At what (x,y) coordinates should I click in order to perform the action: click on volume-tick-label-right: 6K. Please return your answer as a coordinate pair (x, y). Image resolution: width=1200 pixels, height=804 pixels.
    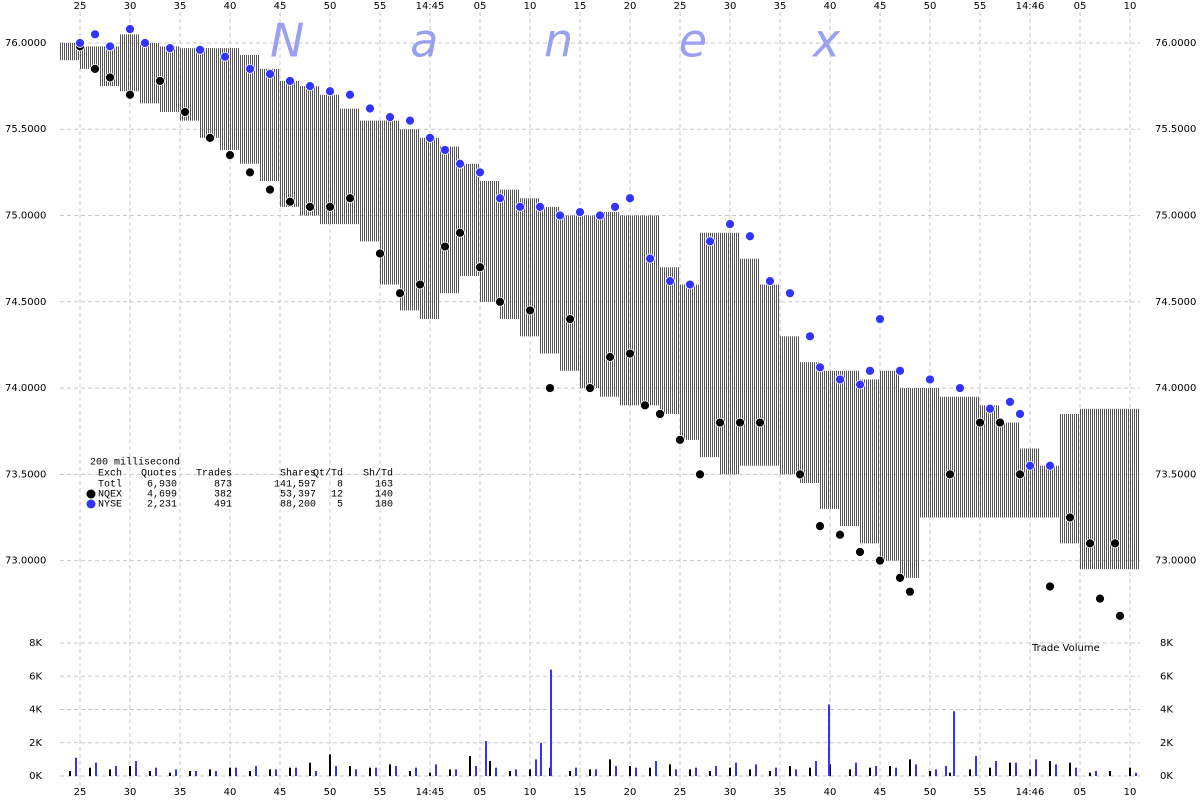
    Looking at the image, I should click on (1166, 676).